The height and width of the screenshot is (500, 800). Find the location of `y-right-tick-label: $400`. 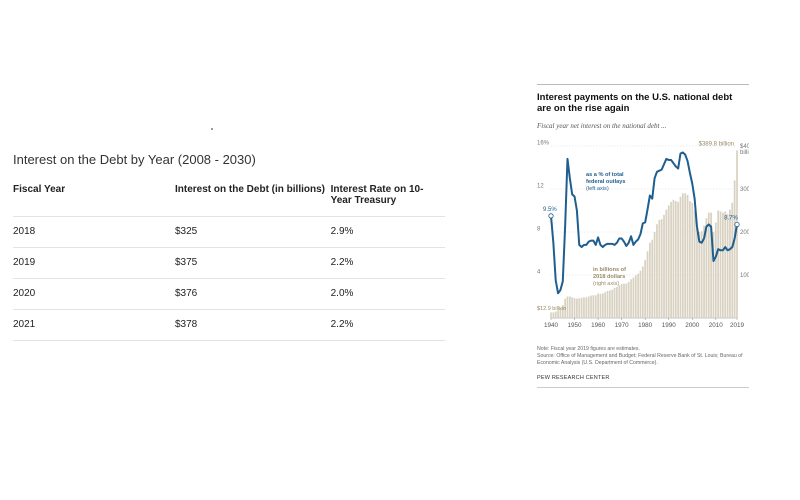

y-right-tick-label: $400 is located at coordinates (744, 147).